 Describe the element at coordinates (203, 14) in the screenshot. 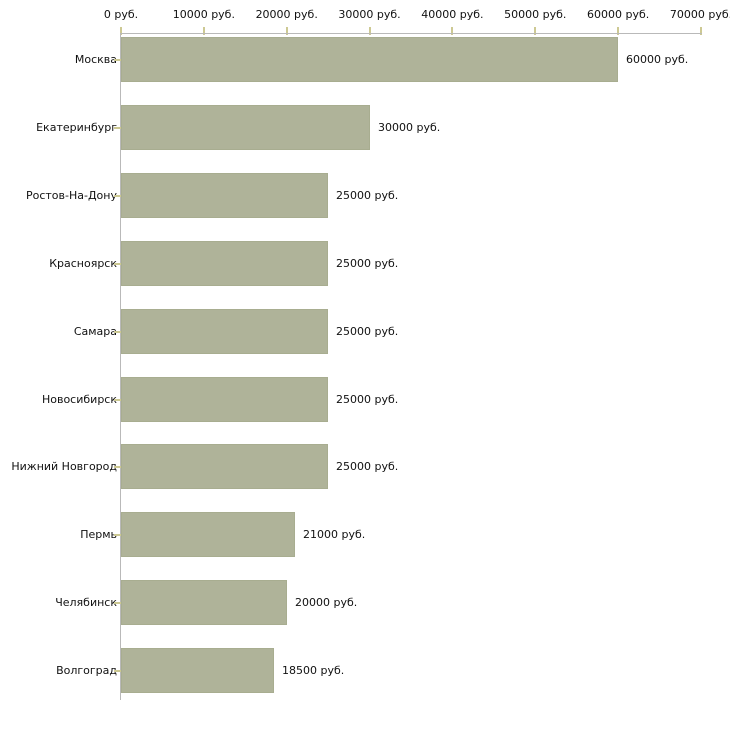

I see `x-axis-tick-label: 10000 руб.` at that location.